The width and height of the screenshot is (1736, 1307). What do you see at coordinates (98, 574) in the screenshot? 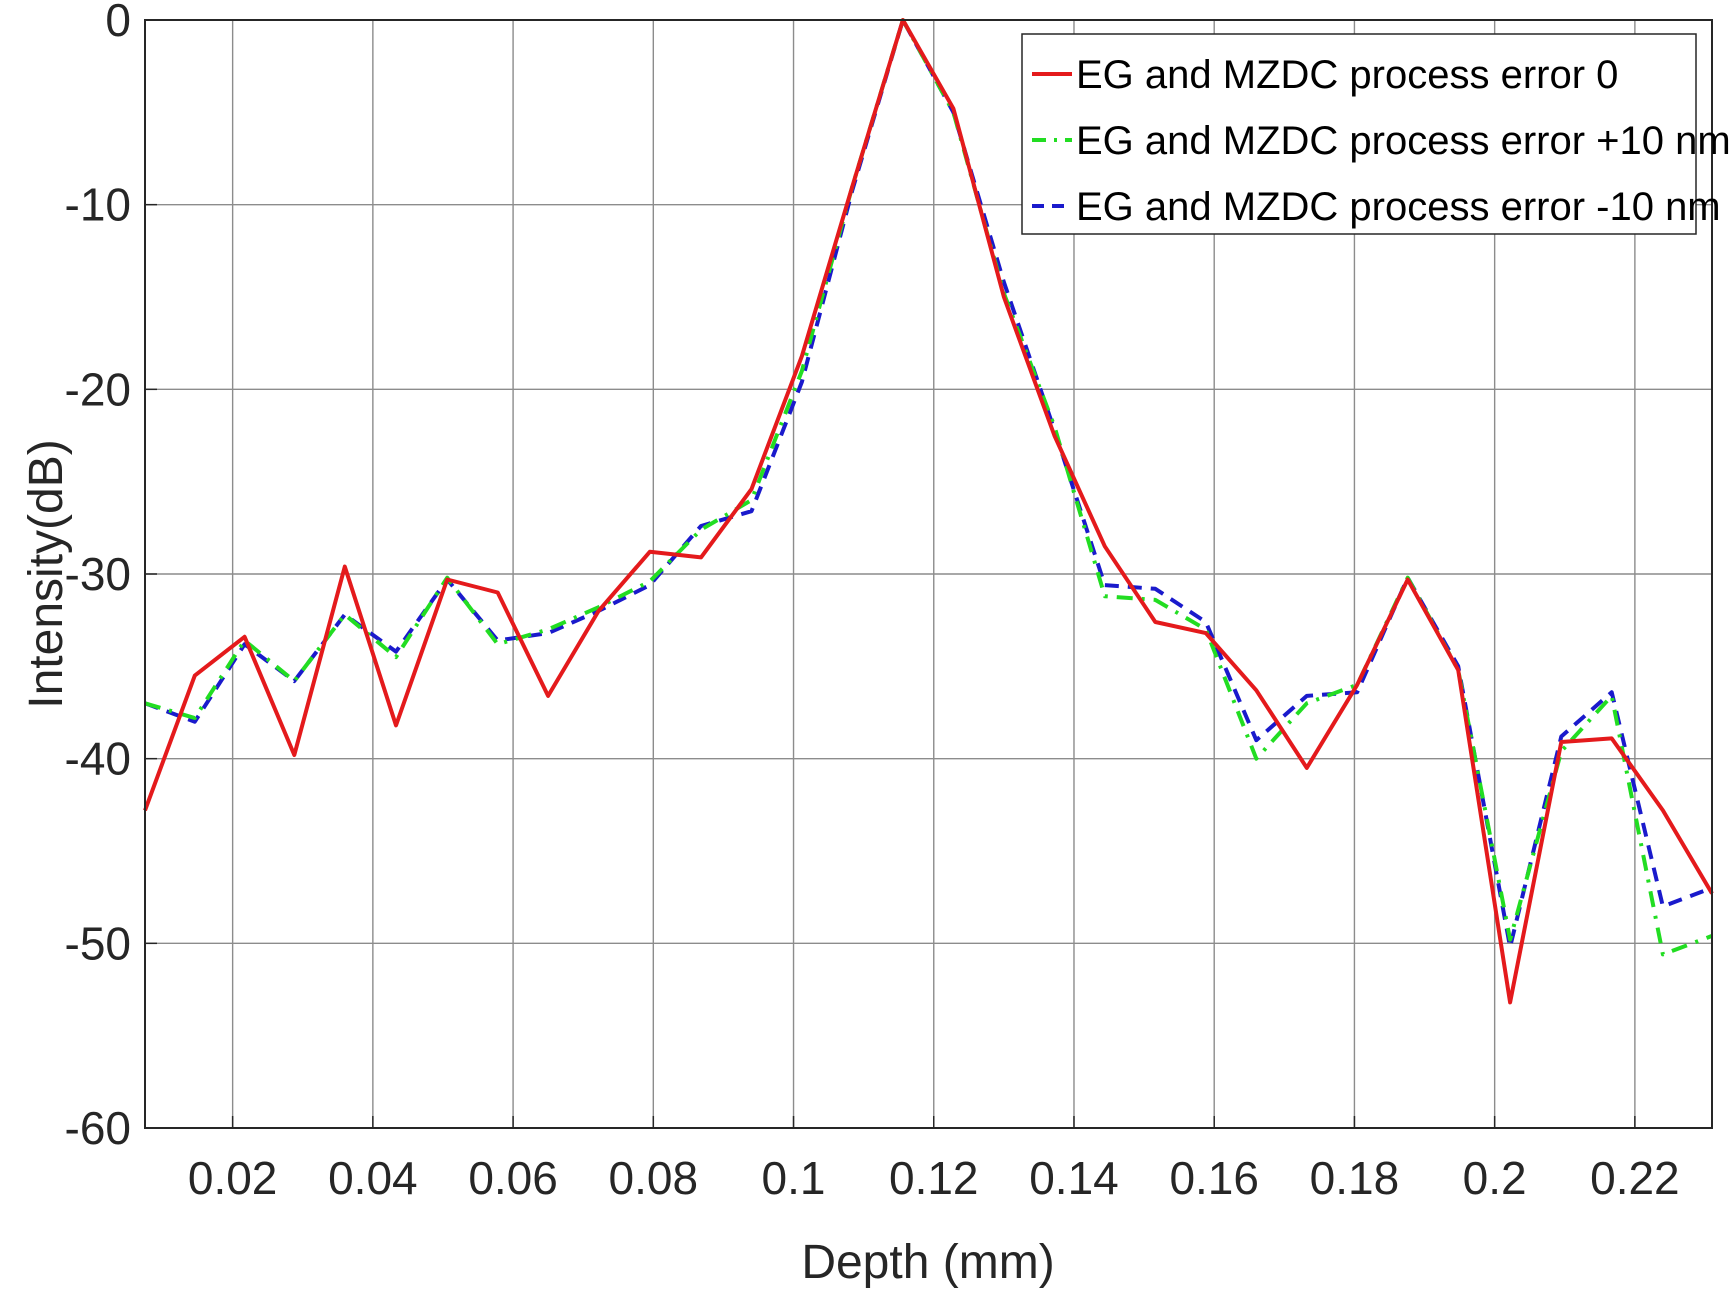
I see `y-tick-label-3: -30` at bounding box center [98, 574].